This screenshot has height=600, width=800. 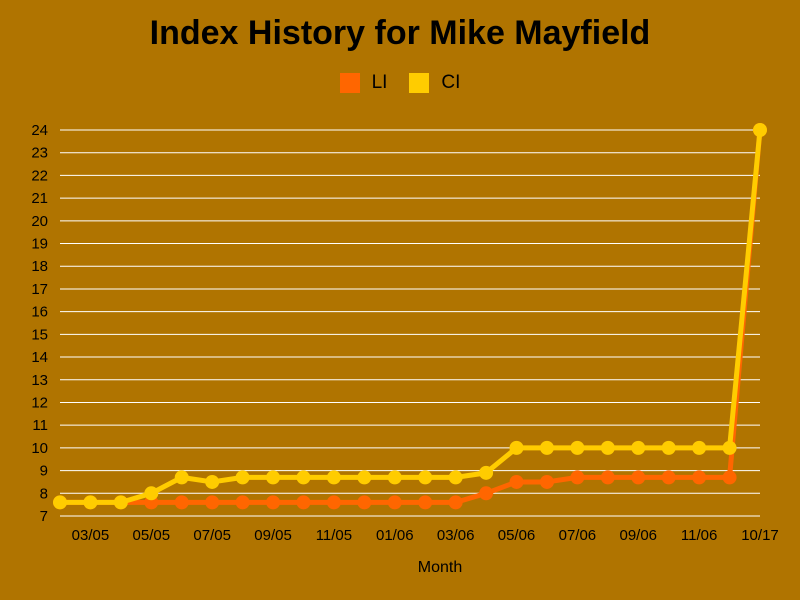 What do you see at coordinates (434, 83) in the screenshot?
I see `legend-item-ci: CI` at bounding box center [434, 83].